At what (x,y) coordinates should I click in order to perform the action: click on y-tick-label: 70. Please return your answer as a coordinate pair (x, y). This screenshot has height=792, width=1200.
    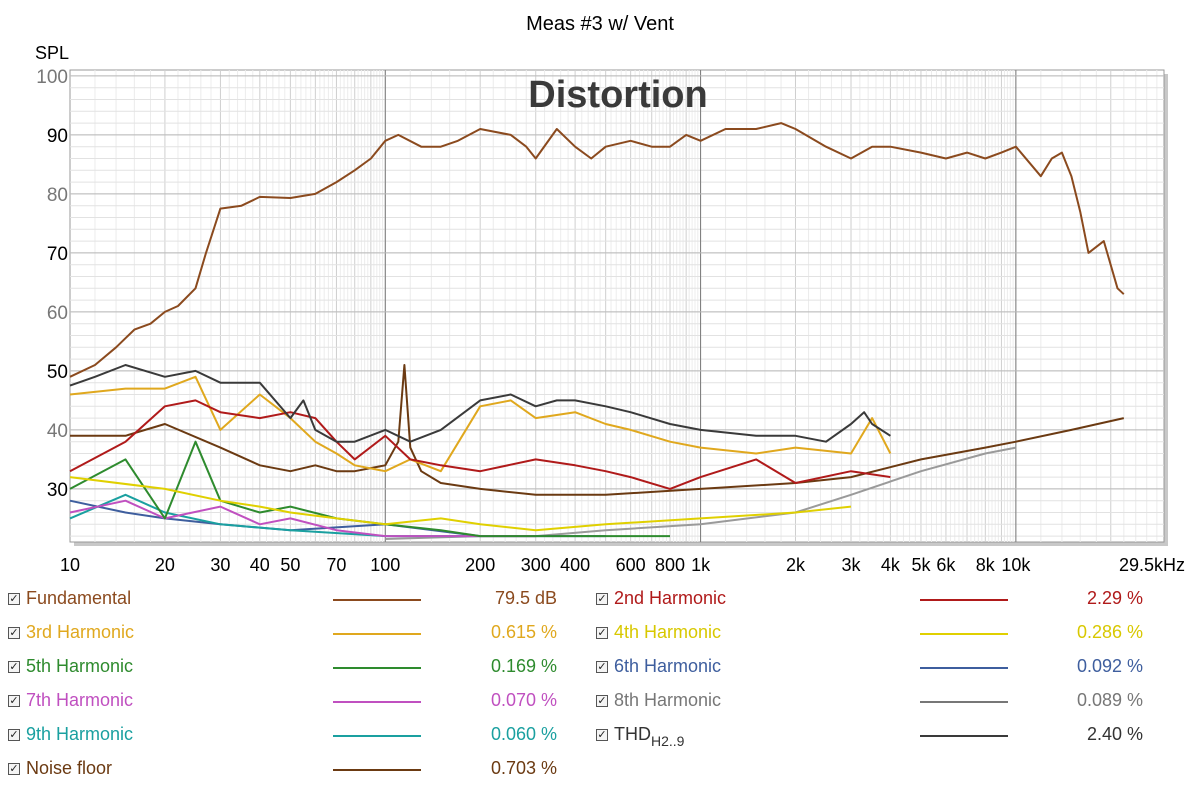
    Looking at the image, I should click on (57, 254).